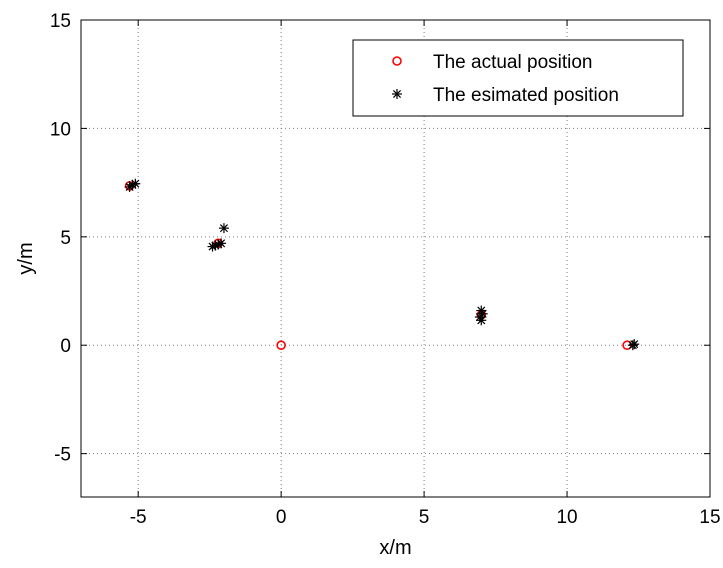 The image size is (723, 568). What do you see at coordinates (65, 238) in the screenshot?
I see `y-tick-label: 5` at bounding box center [65, 238].